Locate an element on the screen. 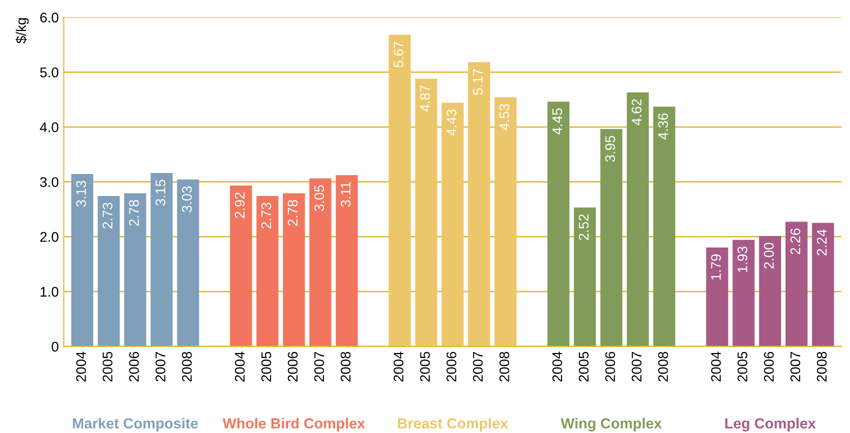  text: Whole Bird Complex is located at coordinates (294, 425).